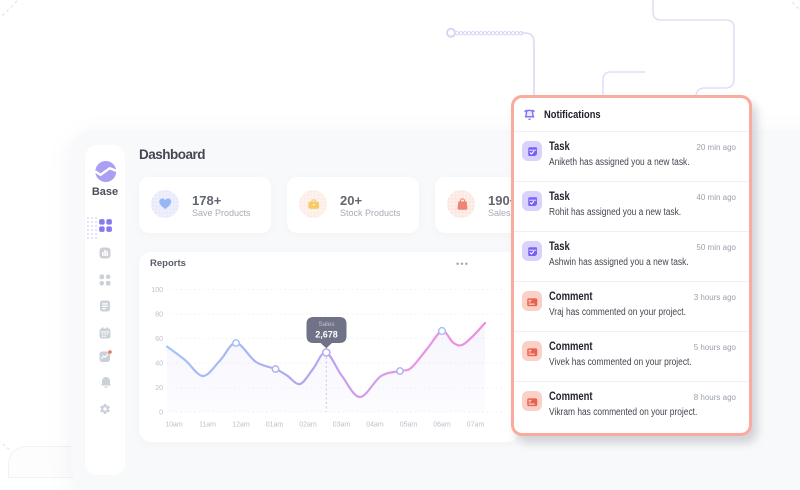 The width and height of the screenshot is (800, 490). What do you see at coordinates (326, 324) in the screenshot?
I see `svg-text: Sales` at bounding box center [326, 324].